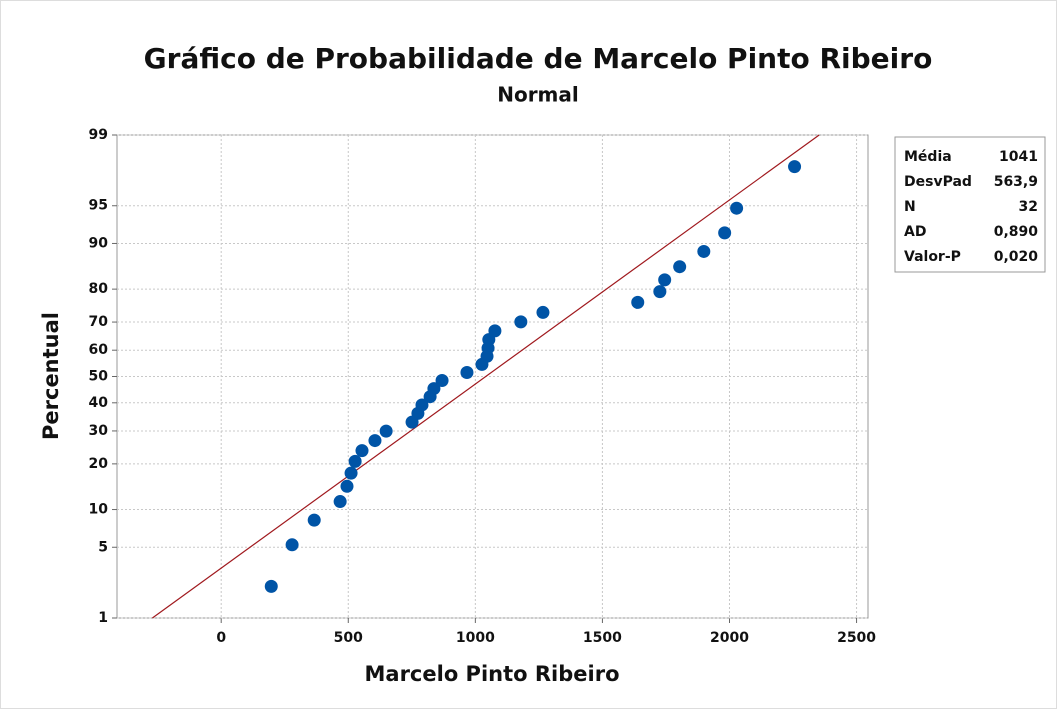 The height and width of the screenshot is (709, 1057). I want to click on y-tick-label: 20, so click(99, 464).